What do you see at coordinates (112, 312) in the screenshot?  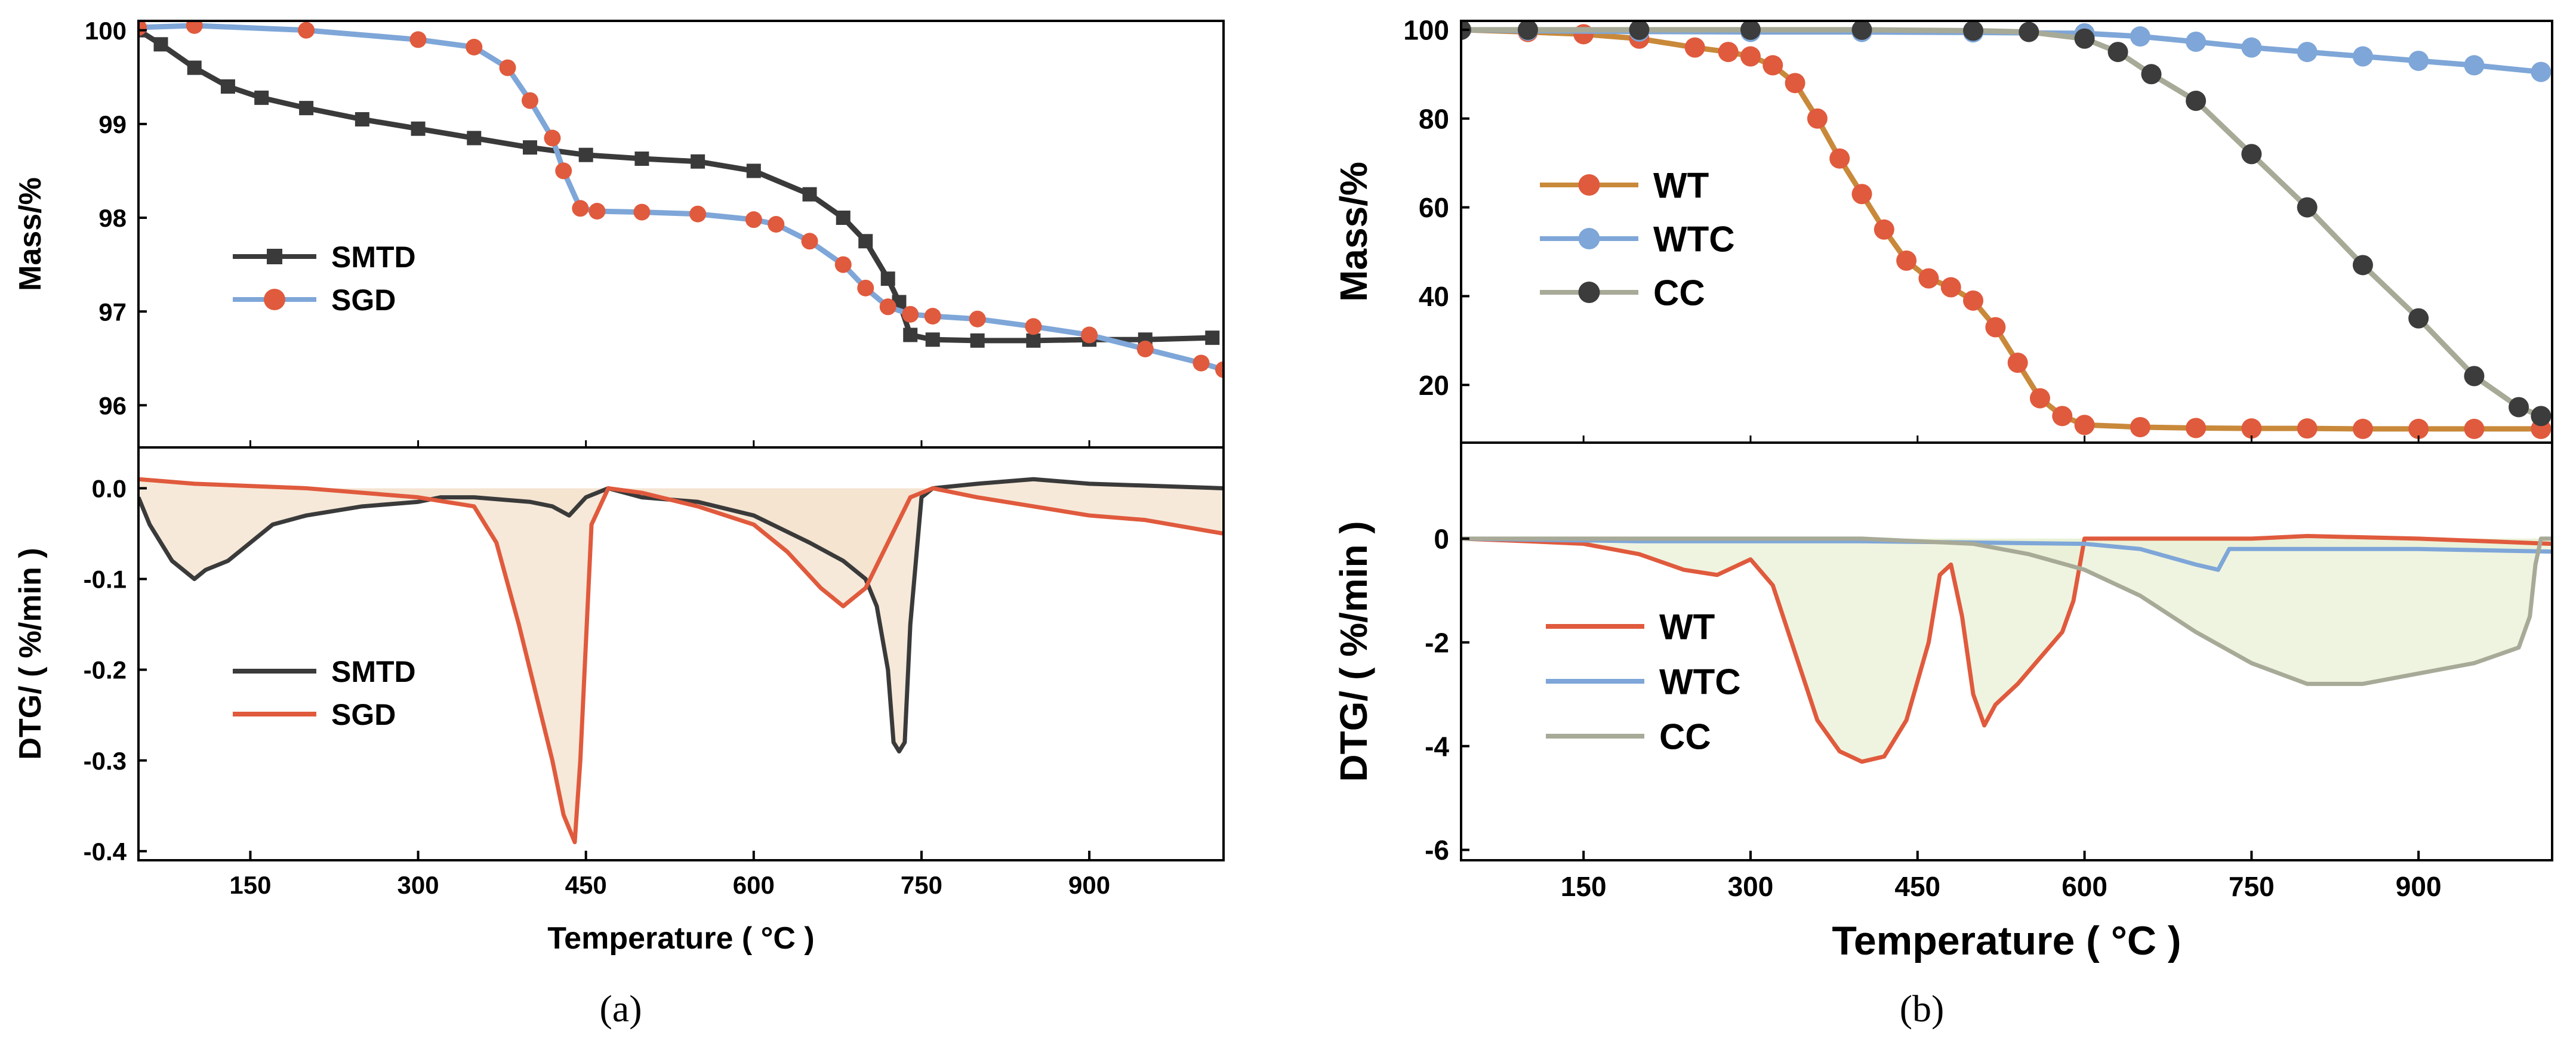 I see `y-tick-label: 97` at bounding box center [112, 312].